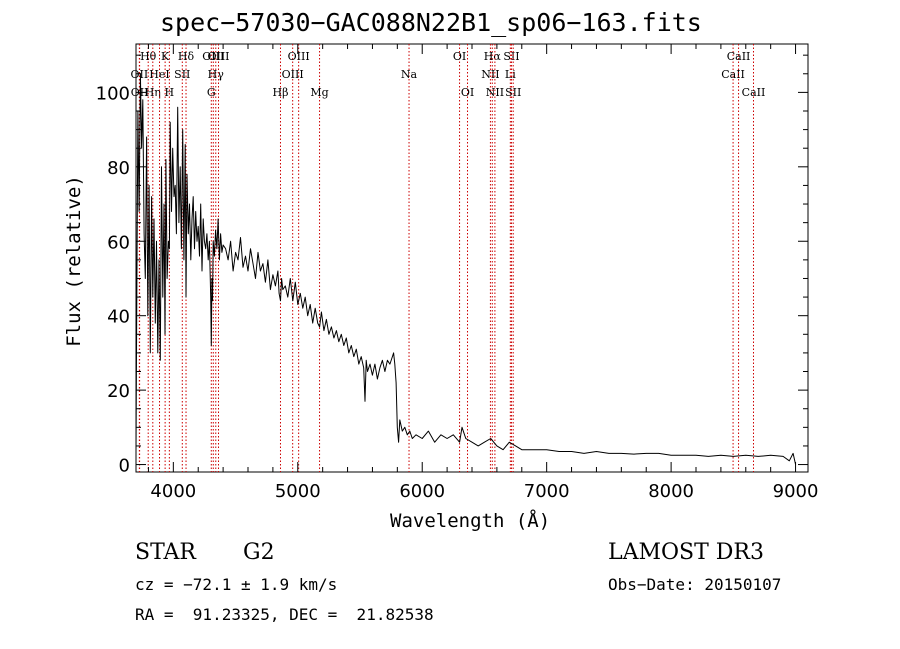 This screenshot has width=900, height=649. Describe the element at coordinates (118, 168) in the screenshot. I see `y-tick-label: 80` at that location.